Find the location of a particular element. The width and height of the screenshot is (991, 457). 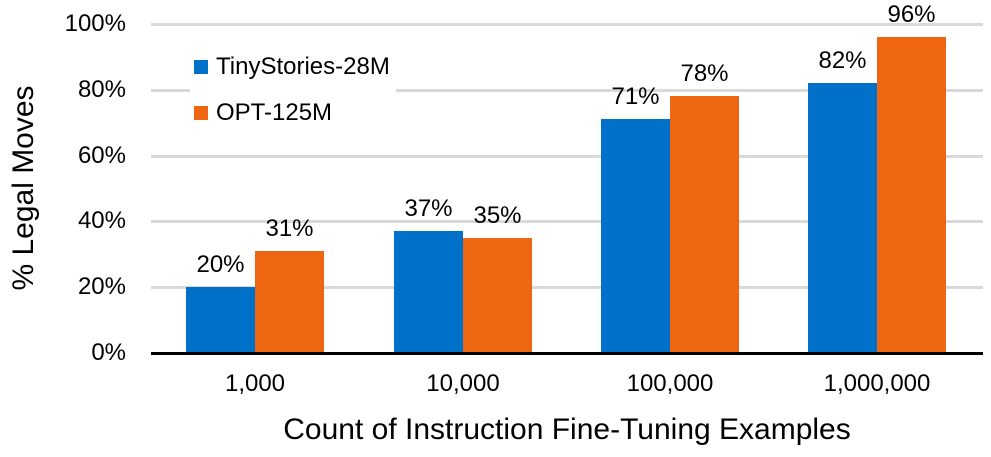

y-tick-label: 100% is located at coordinates (95, 23).